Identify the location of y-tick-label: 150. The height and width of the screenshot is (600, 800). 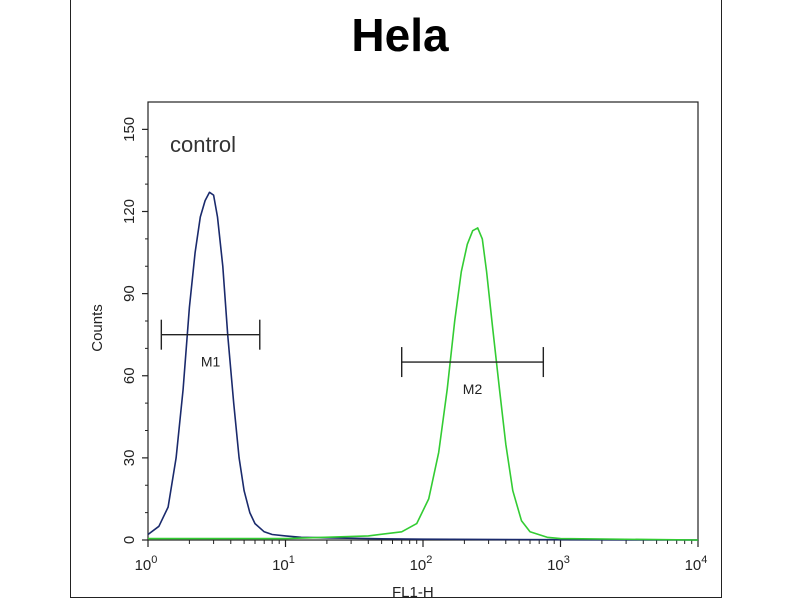
(129, 129).